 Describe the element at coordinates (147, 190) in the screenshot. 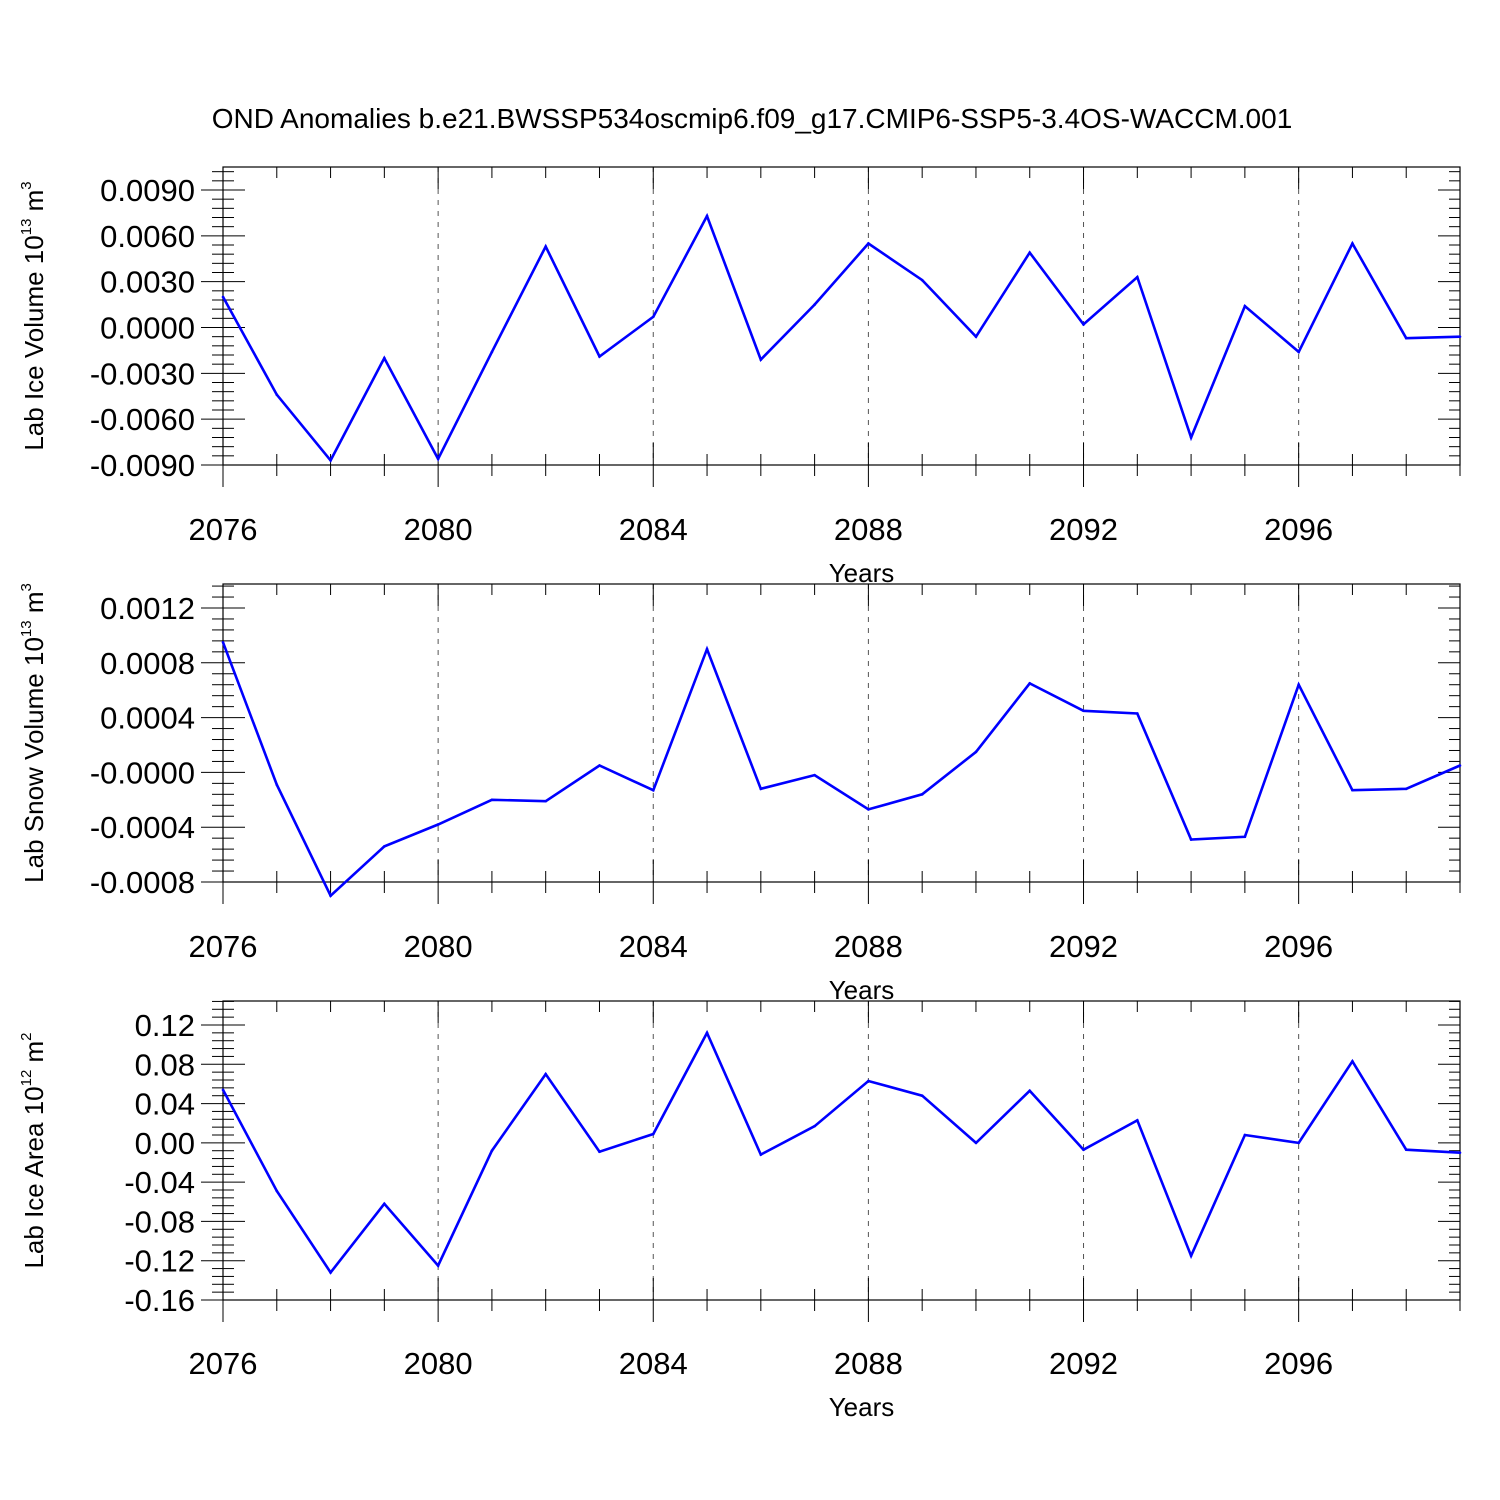

I see `y-tick-label: 0.0090` at that location.